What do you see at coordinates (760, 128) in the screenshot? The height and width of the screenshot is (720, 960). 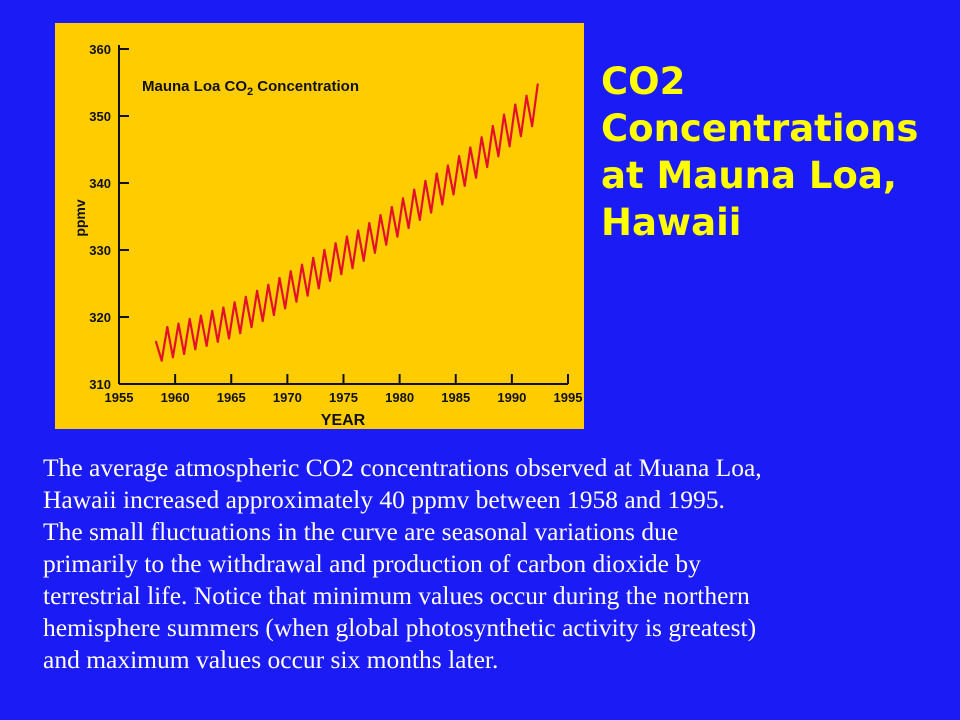 I see `slide-title-line-2: Concentrations` at bounding box center [760, 128].